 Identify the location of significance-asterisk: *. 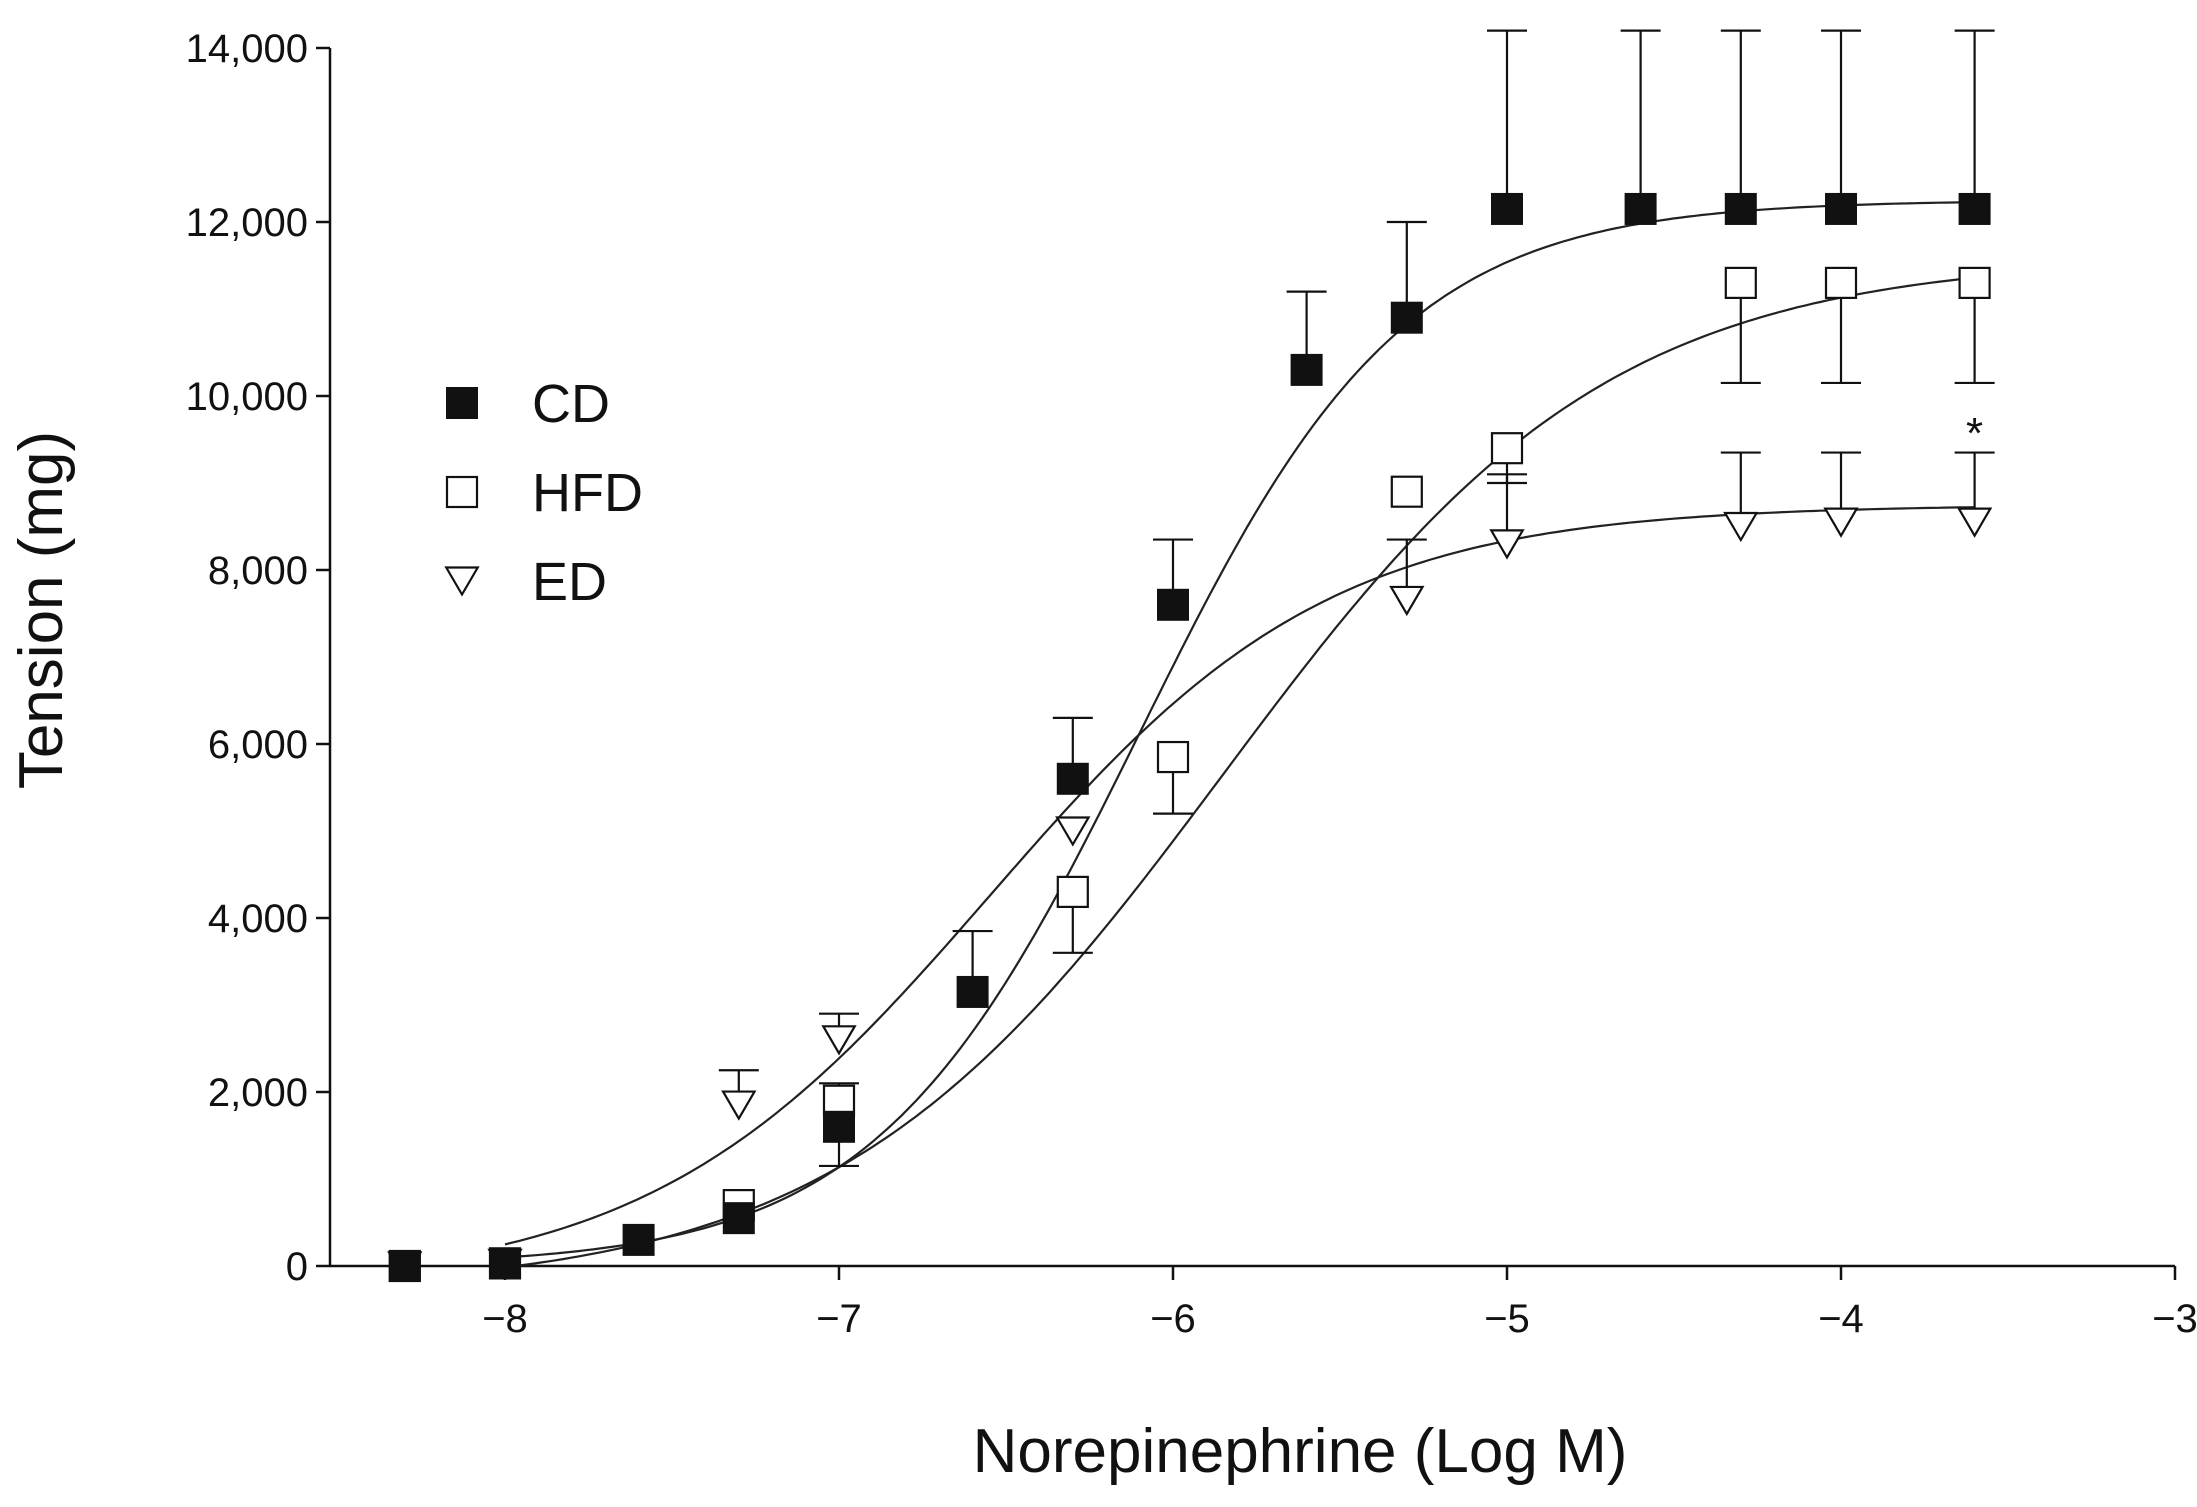
(1974, 433).